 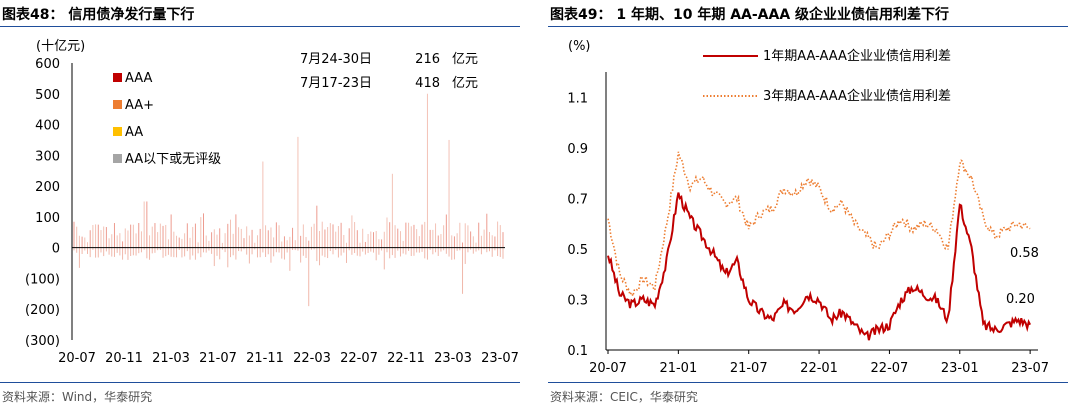 I want to click on right-source-note: 资料来源：CEIC，华泰研究, so click(x=624, y=397).